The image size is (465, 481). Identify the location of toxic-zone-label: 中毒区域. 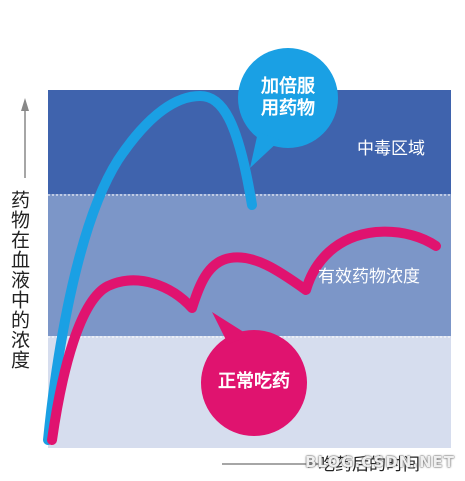
(391, 149).